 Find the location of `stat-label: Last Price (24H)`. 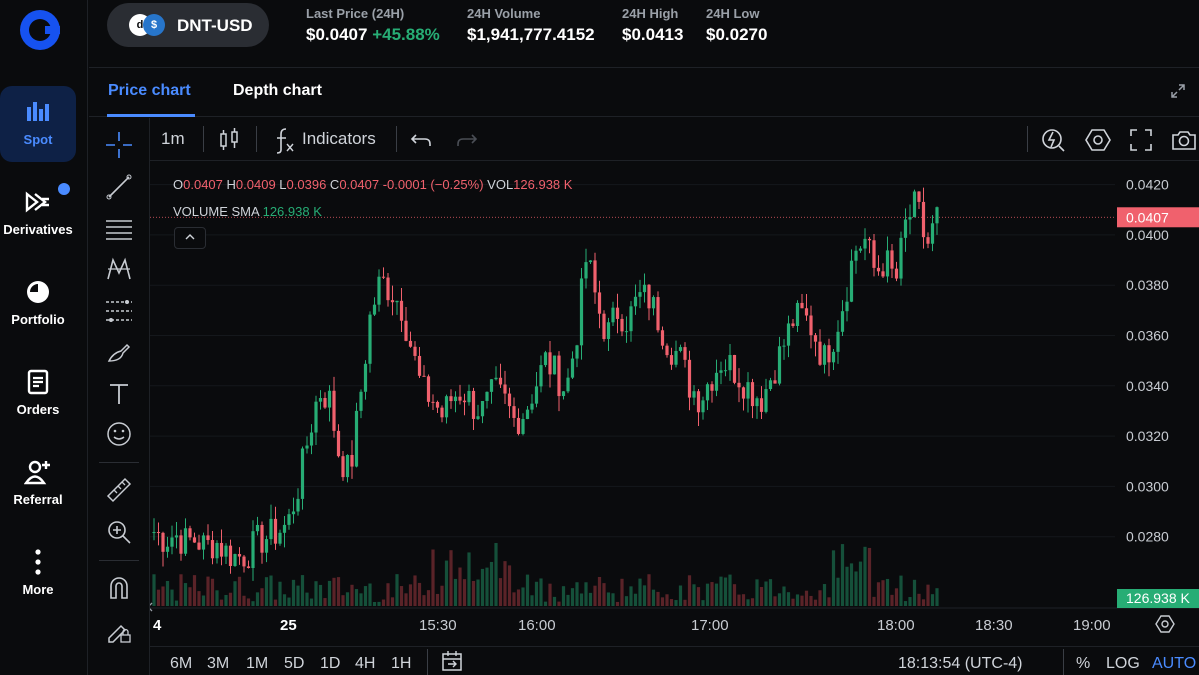

stat-label: Last Price (24H) is located at coordinates (355, 13).